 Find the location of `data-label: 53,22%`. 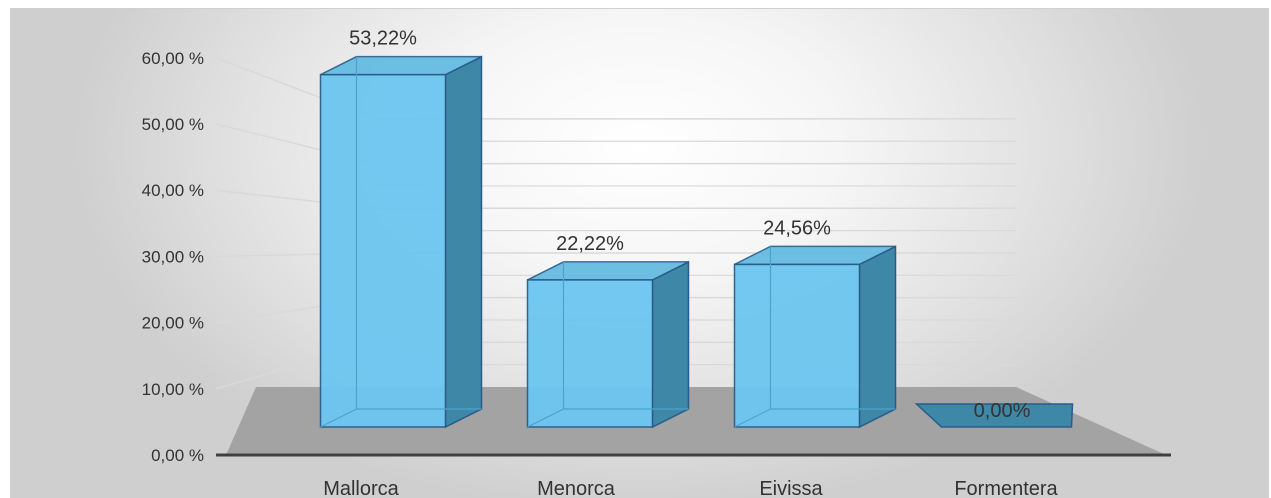

data-label: 53,22% is located at coordinates (383, 39).